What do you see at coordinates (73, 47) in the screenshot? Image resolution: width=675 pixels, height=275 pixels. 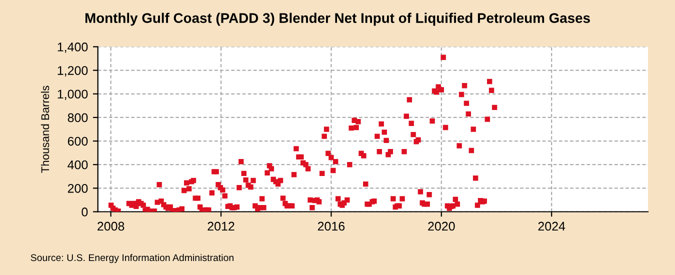 I see `y-tick-label: 1,400` at bounding box center [73, 47].